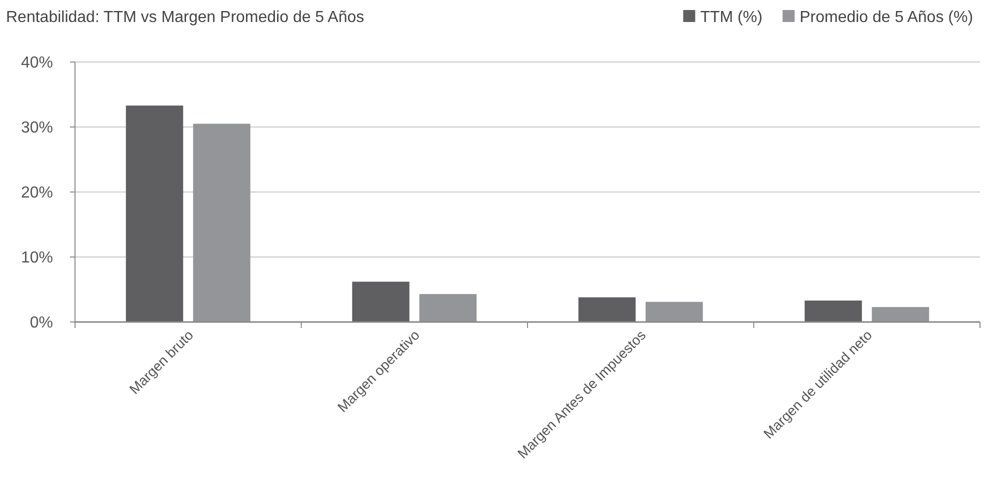 The image size is (990, 496). Describe the element at coordinates (41, 323) in the screenshot. I see `y-tick-label: 0%` at that location.